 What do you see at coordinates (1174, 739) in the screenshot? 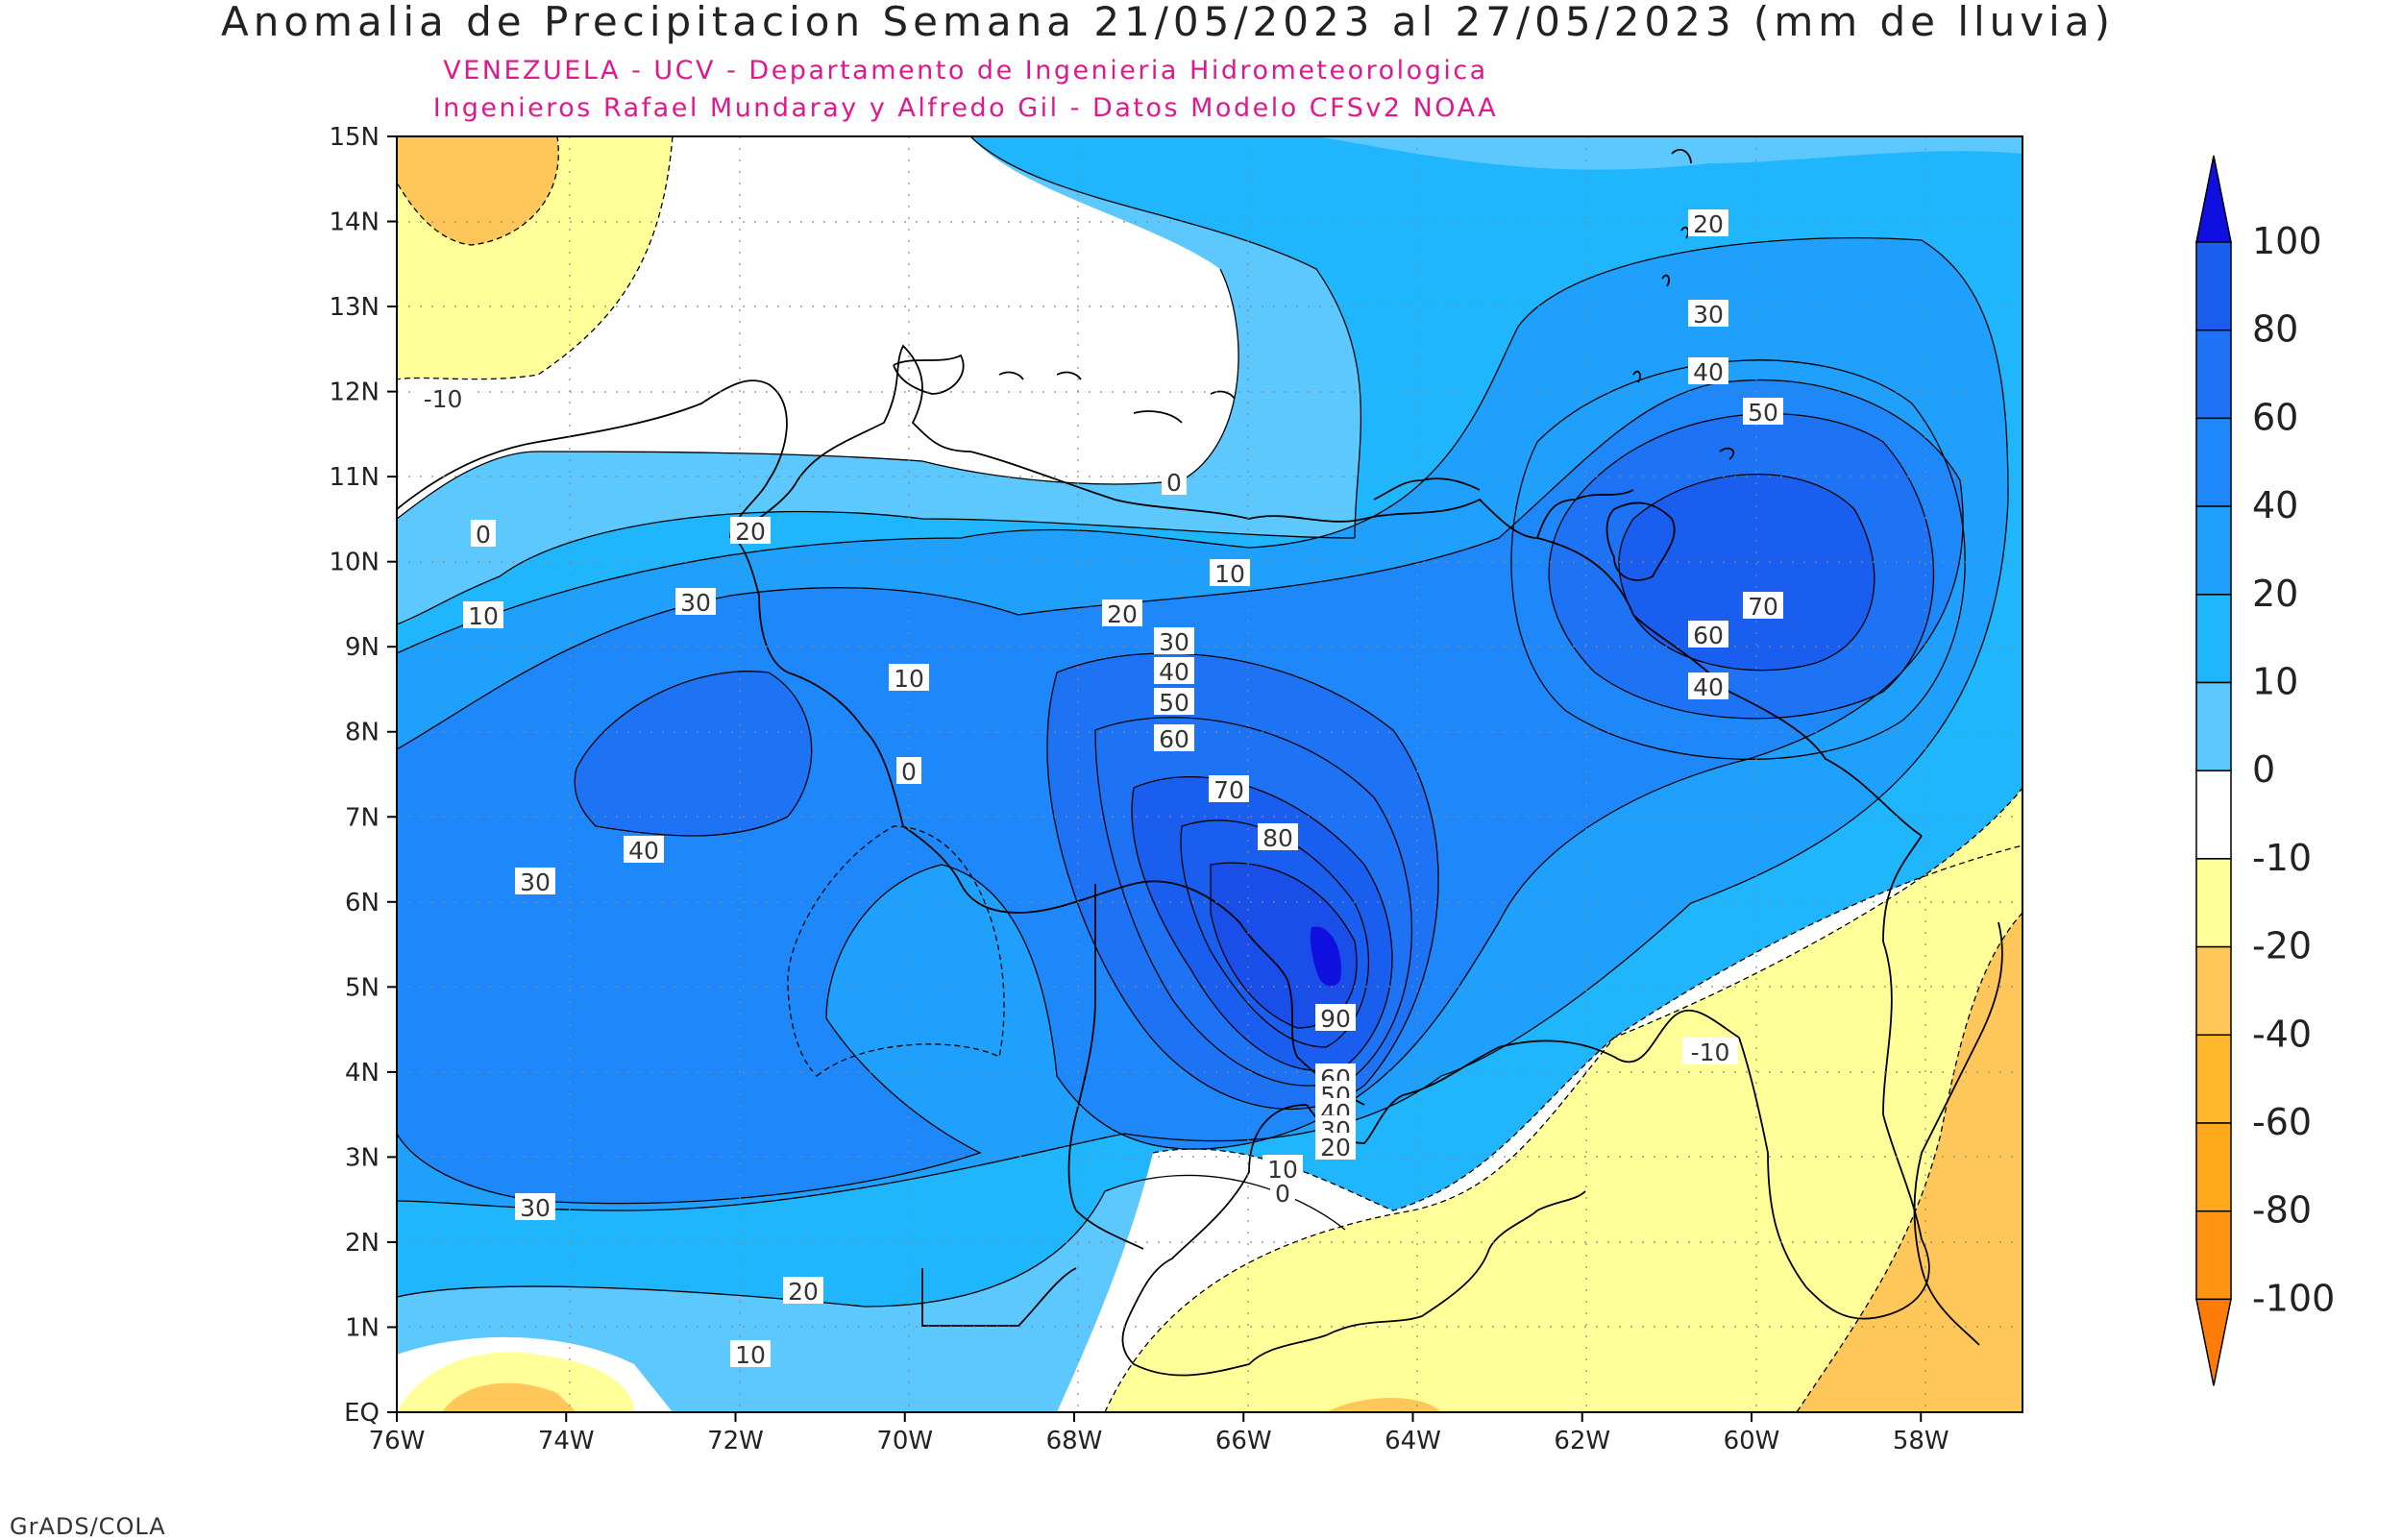
I see `contour-label-text: 60` at bounding box center [1174, 739].